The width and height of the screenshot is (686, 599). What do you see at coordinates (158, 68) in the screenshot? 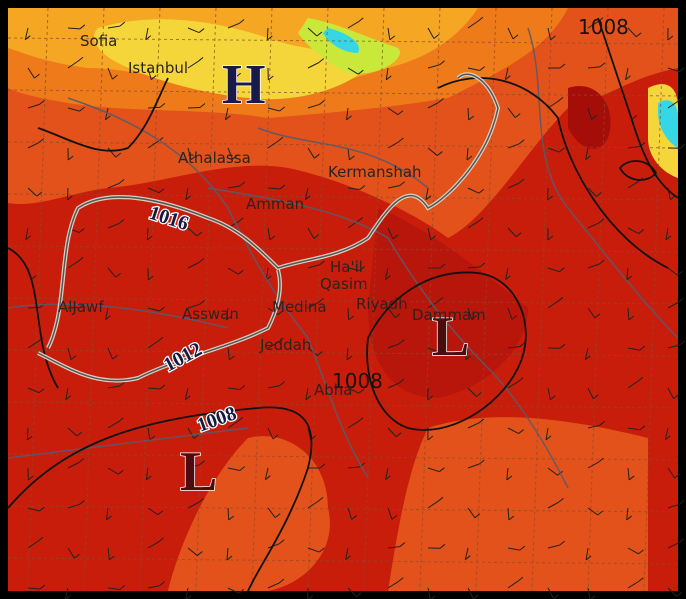
I see `city-label: Istanbul` at bounding box center [158, 68].